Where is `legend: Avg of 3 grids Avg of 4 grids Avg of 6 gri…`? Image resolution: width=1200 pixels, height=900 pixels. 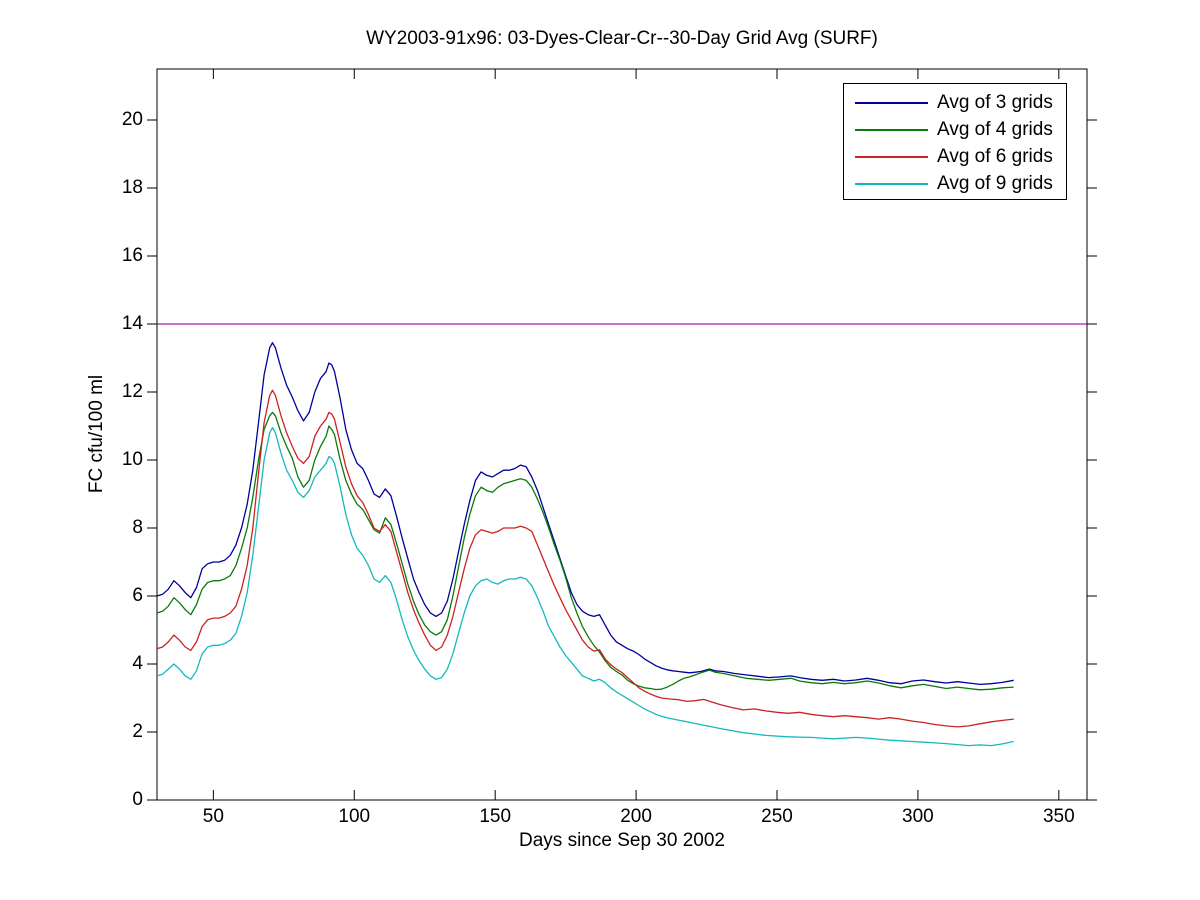 legend: Avg of 3 grids Avg of 4 grids Avg of 6 gri… is located at coordinates (955, 141).